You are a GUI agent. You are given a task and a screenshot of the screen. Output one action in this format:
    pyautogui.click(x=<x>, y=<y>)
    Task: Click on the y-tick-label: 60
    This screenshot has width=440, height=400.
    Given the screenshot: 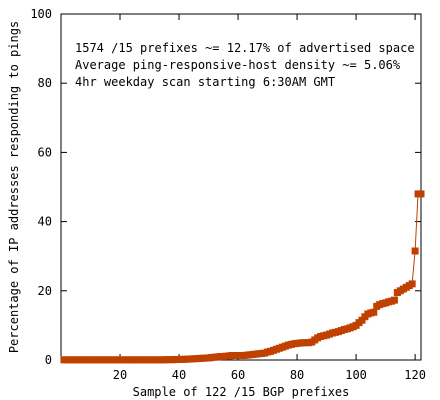 What is the action you would take?
    pyautogui.click(x=45, y=152)
    